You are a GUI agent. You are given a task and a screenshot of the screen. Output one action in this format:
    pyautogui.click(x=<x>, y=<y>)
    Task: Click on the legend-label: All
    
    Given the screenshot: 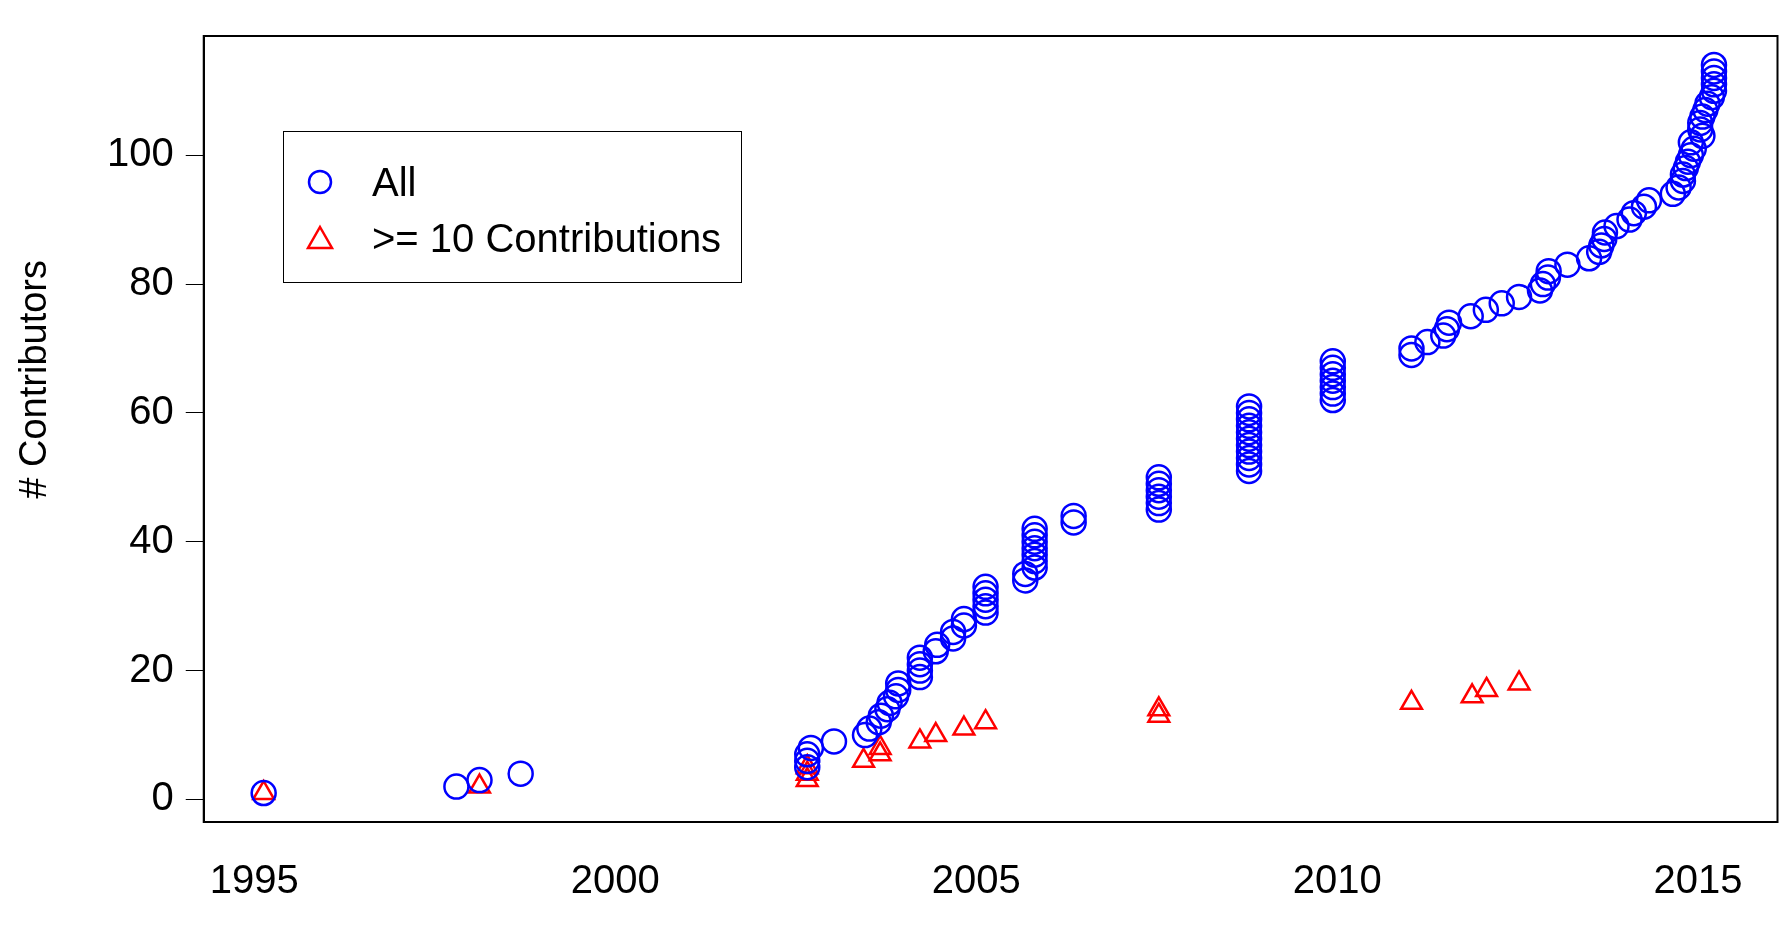 What is the action you would take?
    pyautogui.click(x=394, y=182)
    